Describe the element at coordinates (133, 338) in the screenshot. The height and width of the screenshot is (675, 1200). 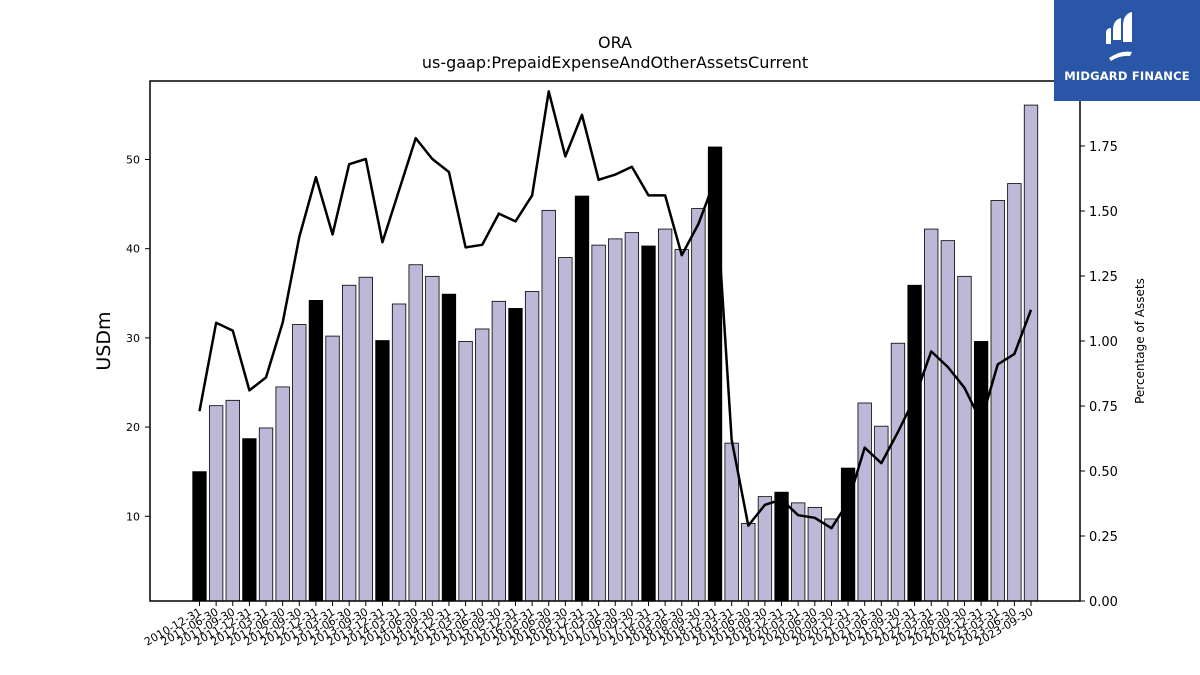
I see `y-tick-label: 30` at that location.